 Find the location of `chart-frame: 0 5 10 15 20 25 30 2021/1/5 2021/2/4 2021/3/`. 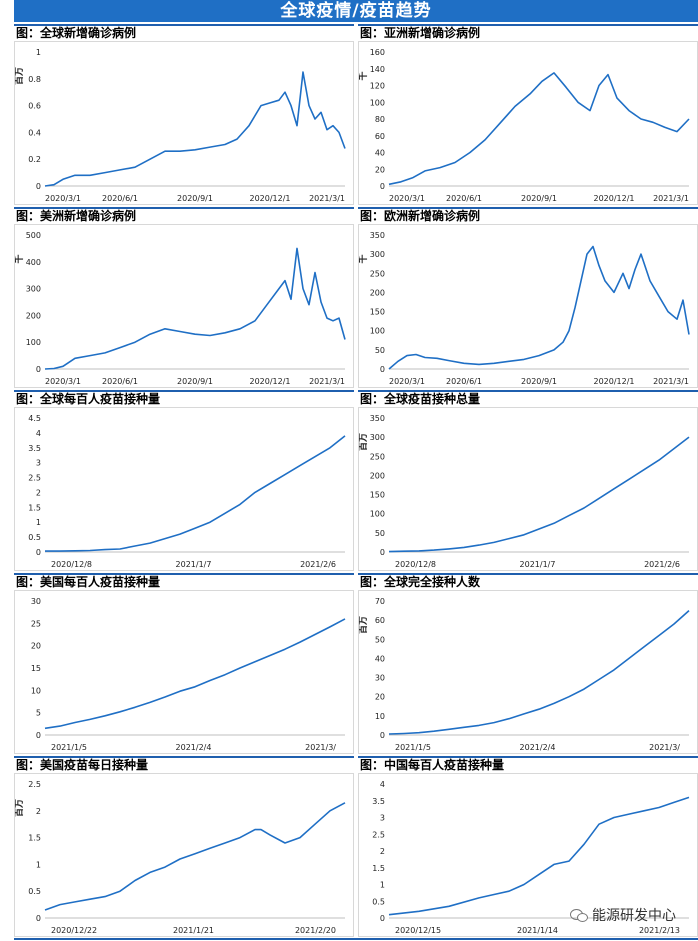

chart-frame: 0 5 10 15 20 25 30 2021/1/5 2021/2/4 2021/3/ is located at coordinates (184, 672).